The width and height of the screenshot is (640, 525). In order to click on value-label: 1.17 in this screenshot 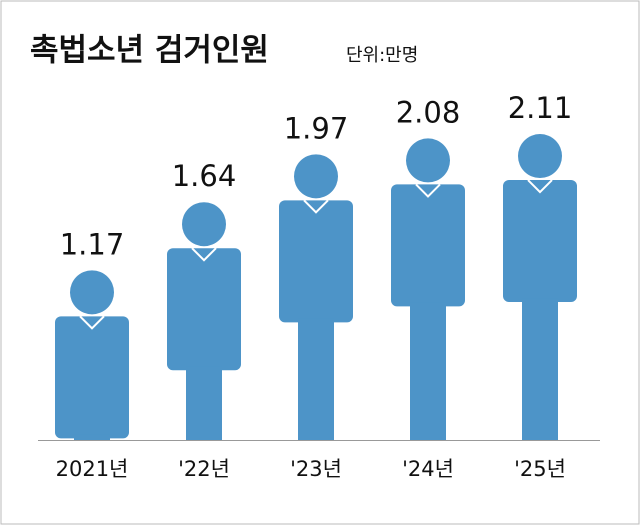, I will do `click(92, 244)`.